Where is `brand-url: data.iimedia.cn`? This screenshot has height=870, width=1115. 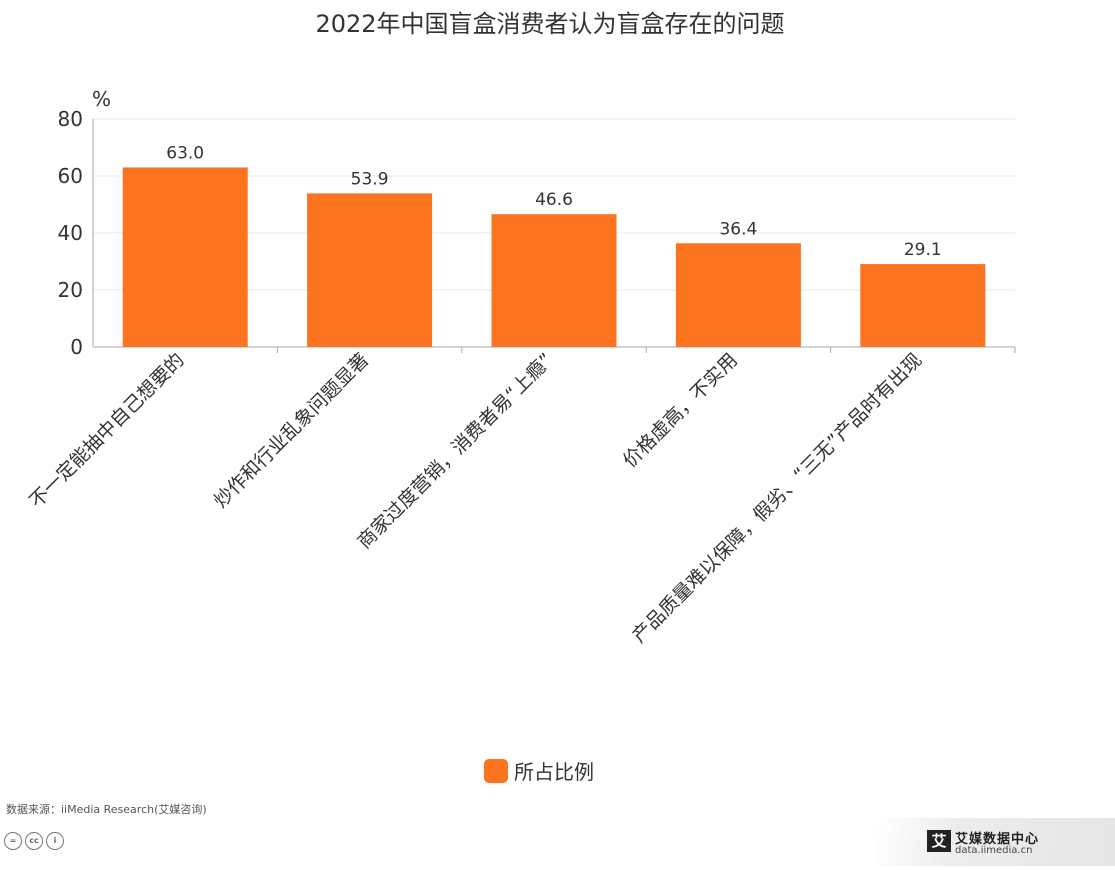 brand-url: data.iimedia.cn is located at coordinates (994, 850).